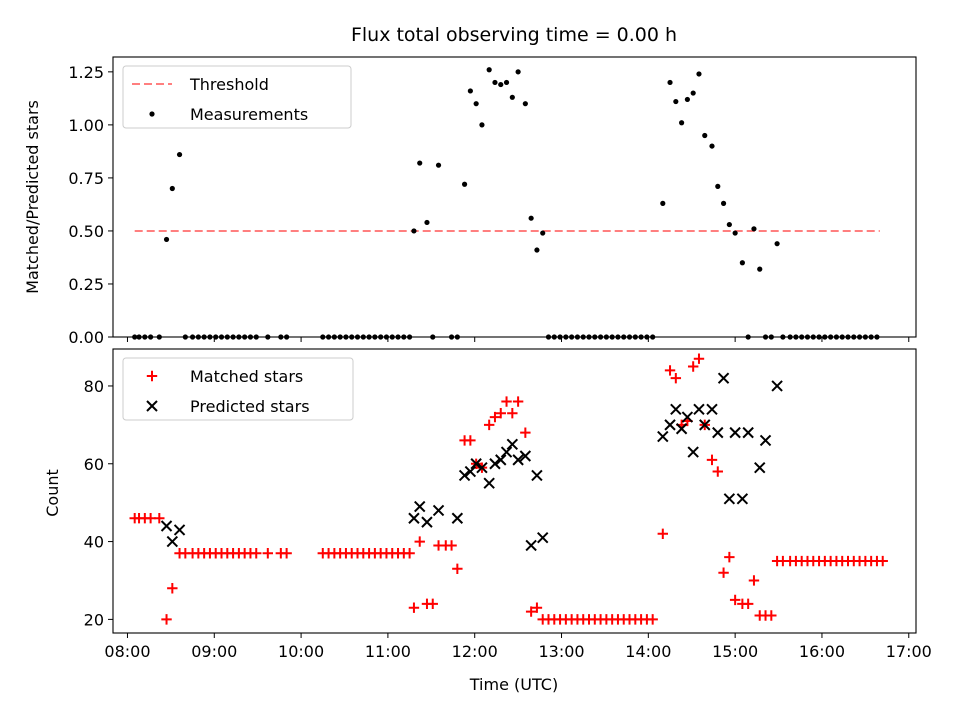 The width and height of the screenshot is (960, 724). I want to click on legend-label: Predicted stars, so click(250, 406).